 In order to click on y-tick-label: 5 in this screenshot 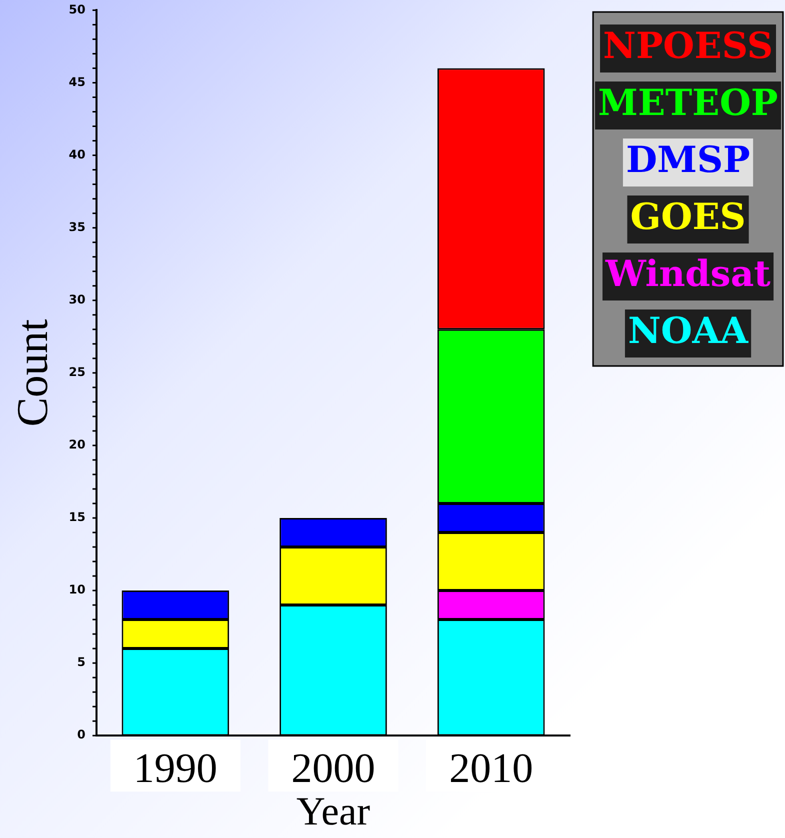, I will do `click(81, 662)`.